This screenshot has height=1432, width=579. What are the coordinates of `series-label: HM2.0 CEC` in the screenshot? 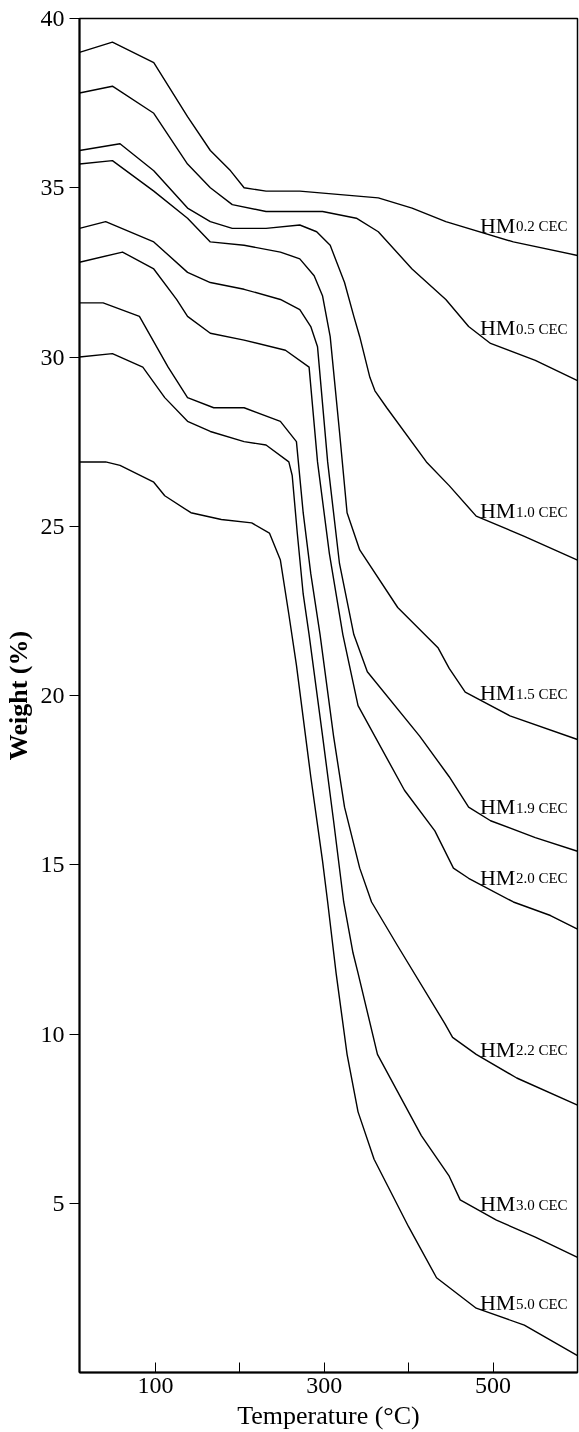 It's located at (523, 877).